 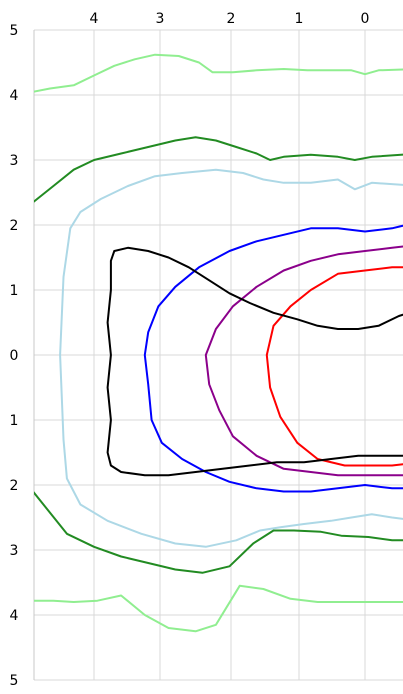 What do you see at coordinates (299, 19) in the screenshot?
I see `x-tick-label: 1` at bounding box center [299, 19].